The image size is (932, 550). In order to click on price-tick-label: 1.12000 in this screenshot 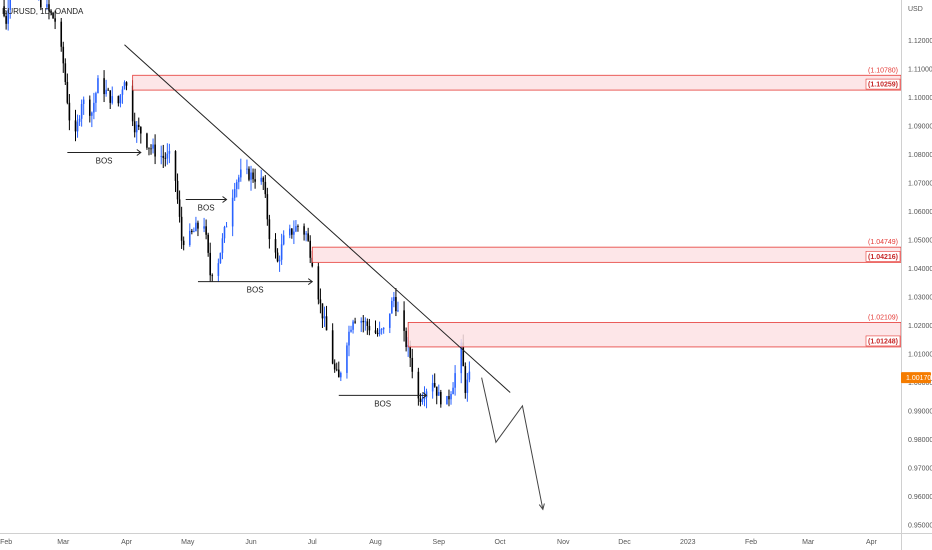, I will do `click(920, 41)`.